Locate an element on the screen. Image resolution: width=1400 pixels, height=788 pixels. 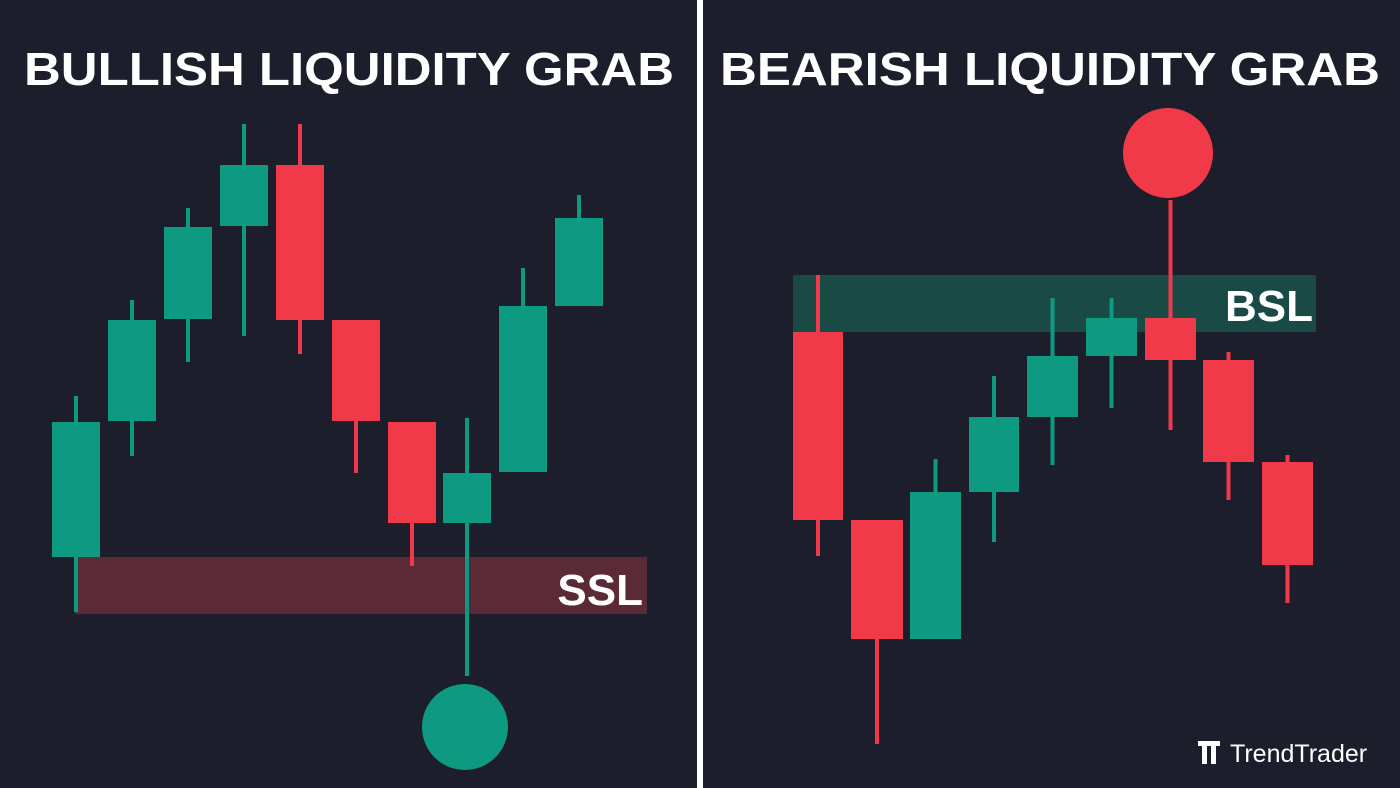
brand-name: TrendTrader is located at coordinates (1298, 754).